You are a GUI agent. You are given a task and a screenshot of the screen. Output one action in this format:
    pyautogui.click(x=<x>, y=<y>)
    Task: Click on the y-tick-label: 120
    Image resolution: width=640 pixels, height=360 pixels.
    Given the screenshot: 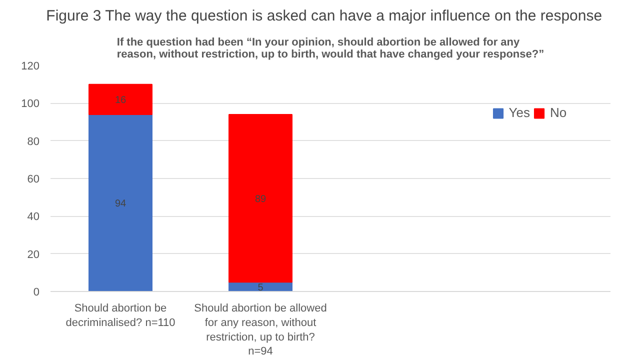 What is the action you would take?
    pyautogui.click(x=30, y=66)
    